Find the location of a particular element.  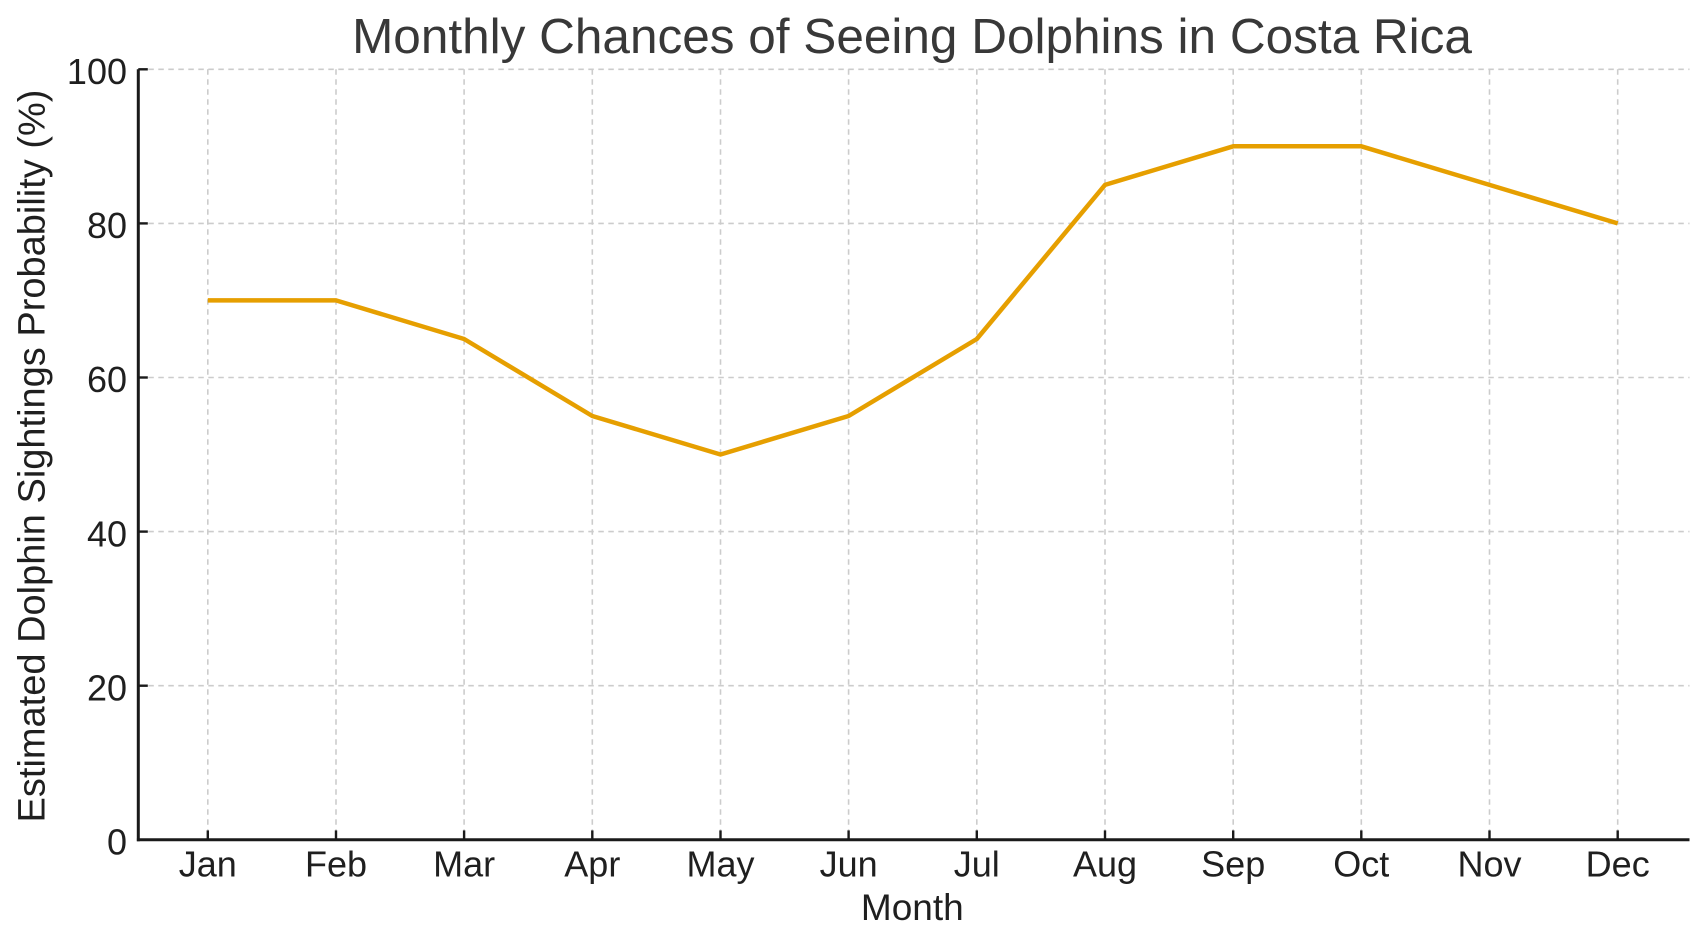

svg-text: 100 is located at coordinates (97, 71).